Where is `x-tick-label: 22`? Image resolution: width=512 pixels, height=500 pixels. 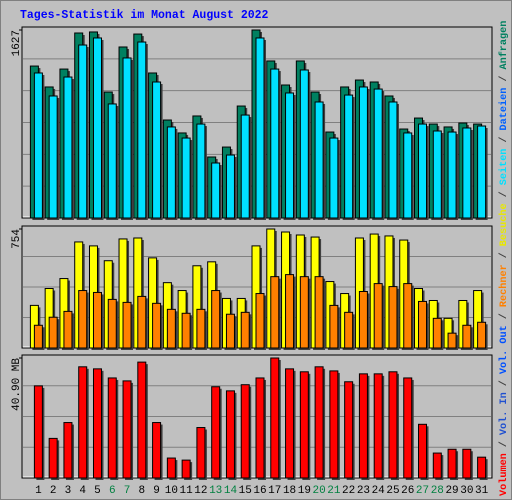
x-tick-label: 22 is located at coordinates (348, 491).